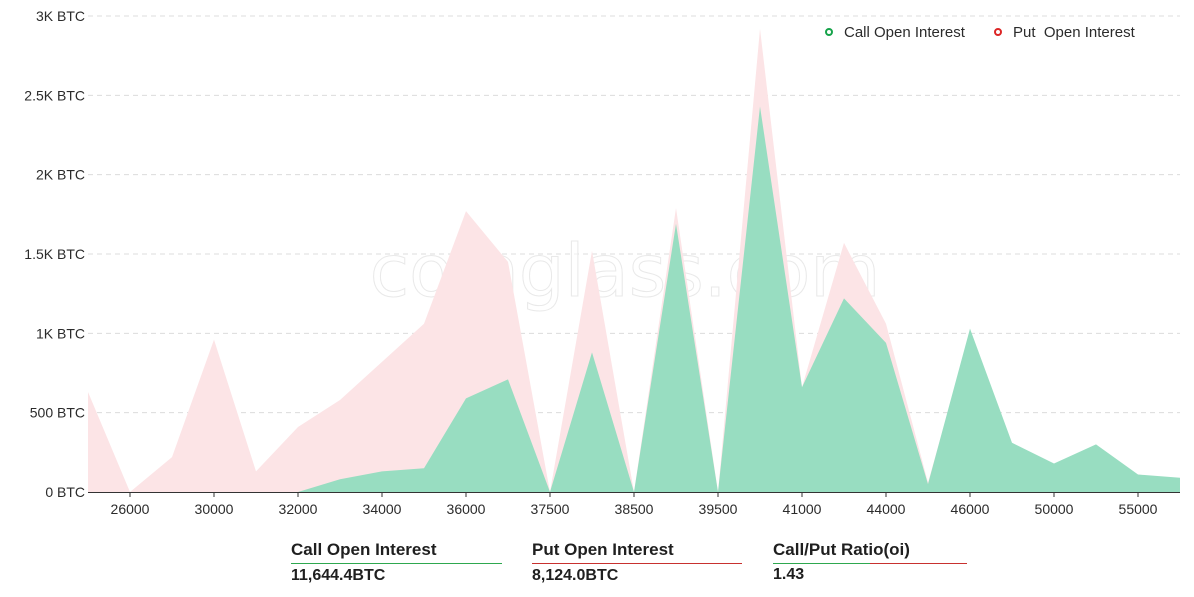 This screenshot has width=1194, height=597. Describe the element at coordinates (1074, 32) in the screenshot. I see `legend-put-label: Put Open Interest` at that location.